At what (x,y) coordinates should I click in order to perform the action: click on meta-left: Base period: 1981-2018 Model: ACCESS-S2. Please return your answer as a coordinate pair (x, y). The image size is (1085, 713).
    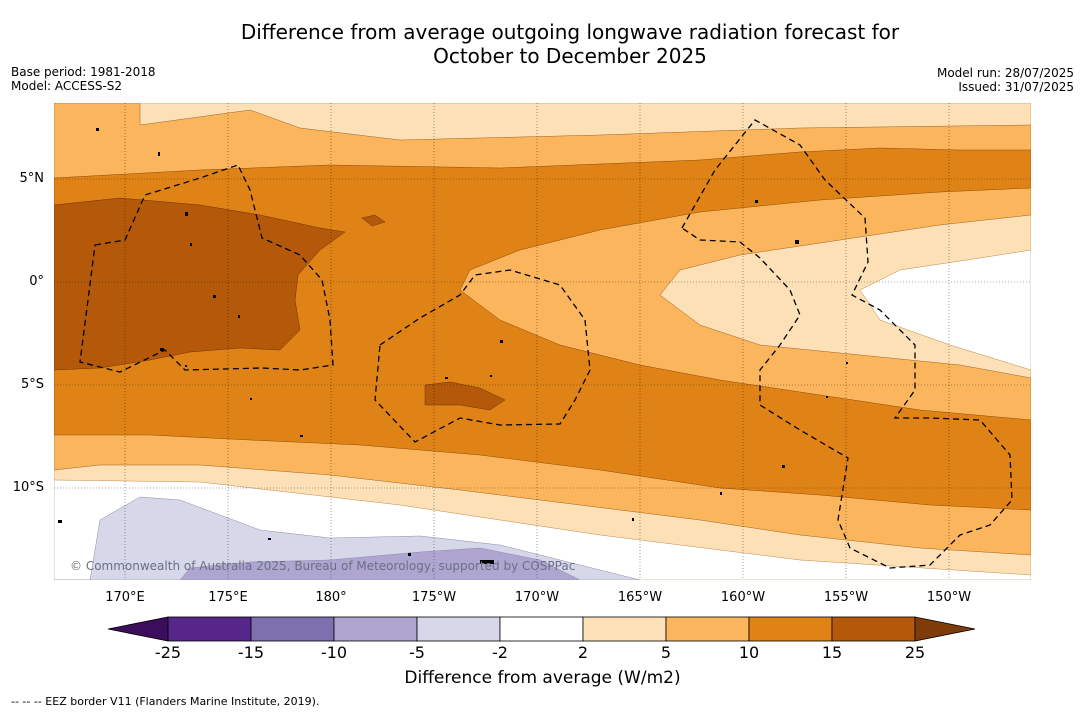
    Looking at the image, I should click on (83, 79).